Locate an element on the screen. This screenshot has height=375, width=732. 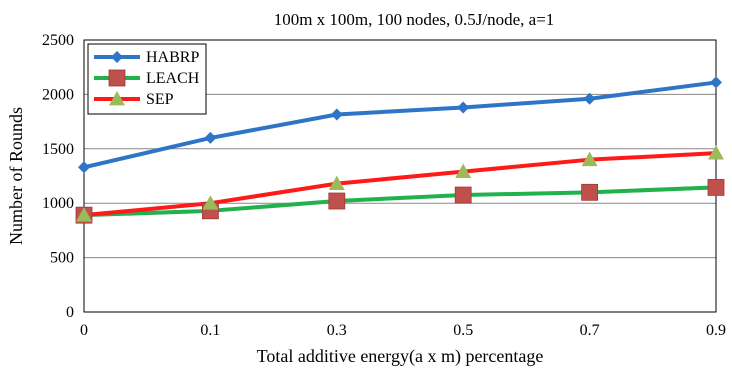
y-axis-ticks: 0 500 1000 1500 2000 2500 is located at coordinates (58, 176).